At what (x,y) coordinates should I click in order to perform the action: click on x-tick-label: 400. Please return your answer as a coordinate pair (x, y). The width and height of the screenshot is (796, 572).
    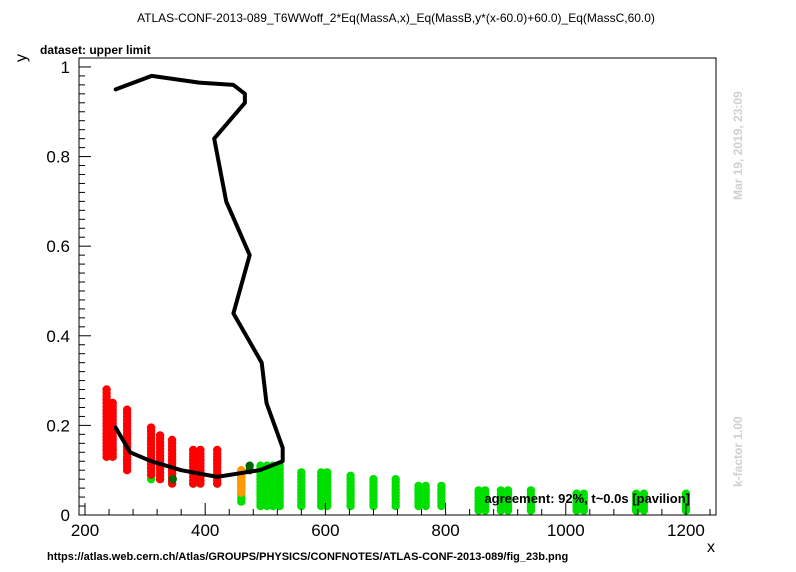
    Looking at the image, I should click on (205, 530).